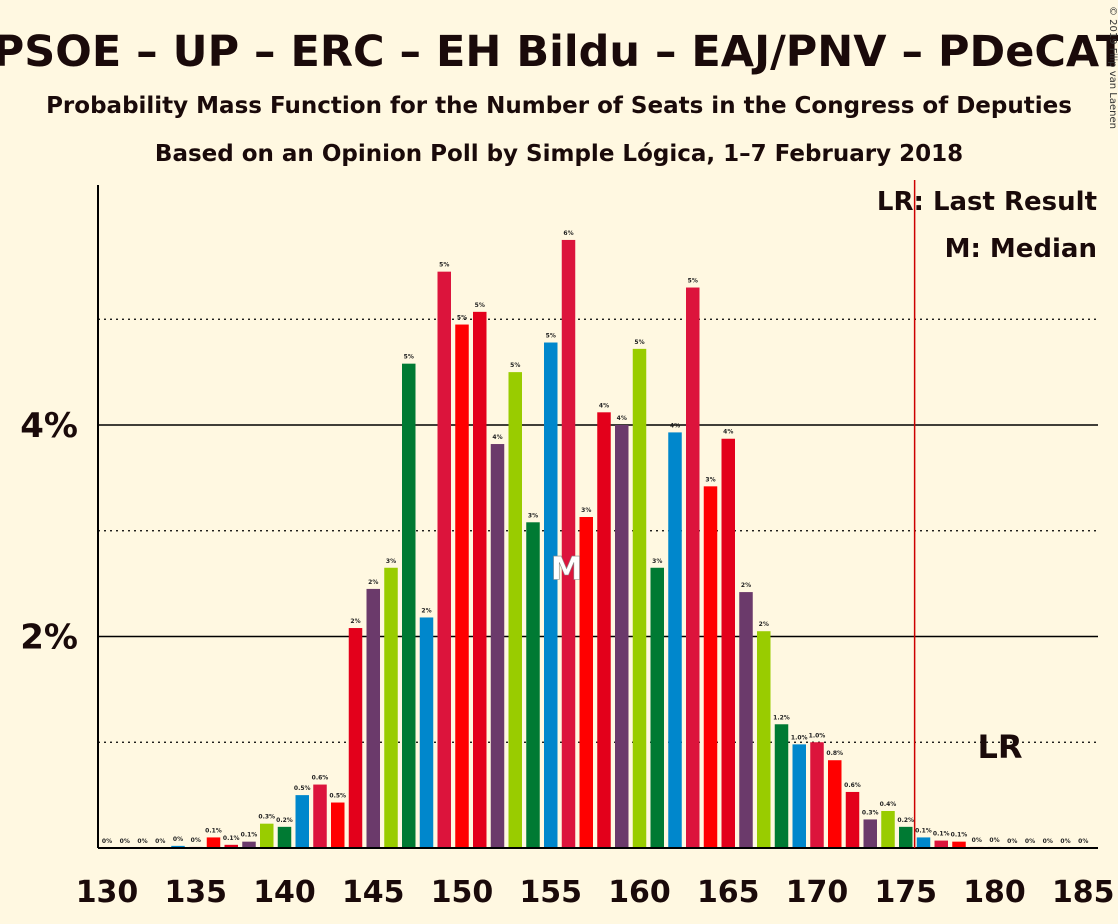 The image size is (1118, 924). What do you see at coordinates (746, 585) in the screenshot?
I see `bar-label-166: 2%` at bounding box center [746, 585].